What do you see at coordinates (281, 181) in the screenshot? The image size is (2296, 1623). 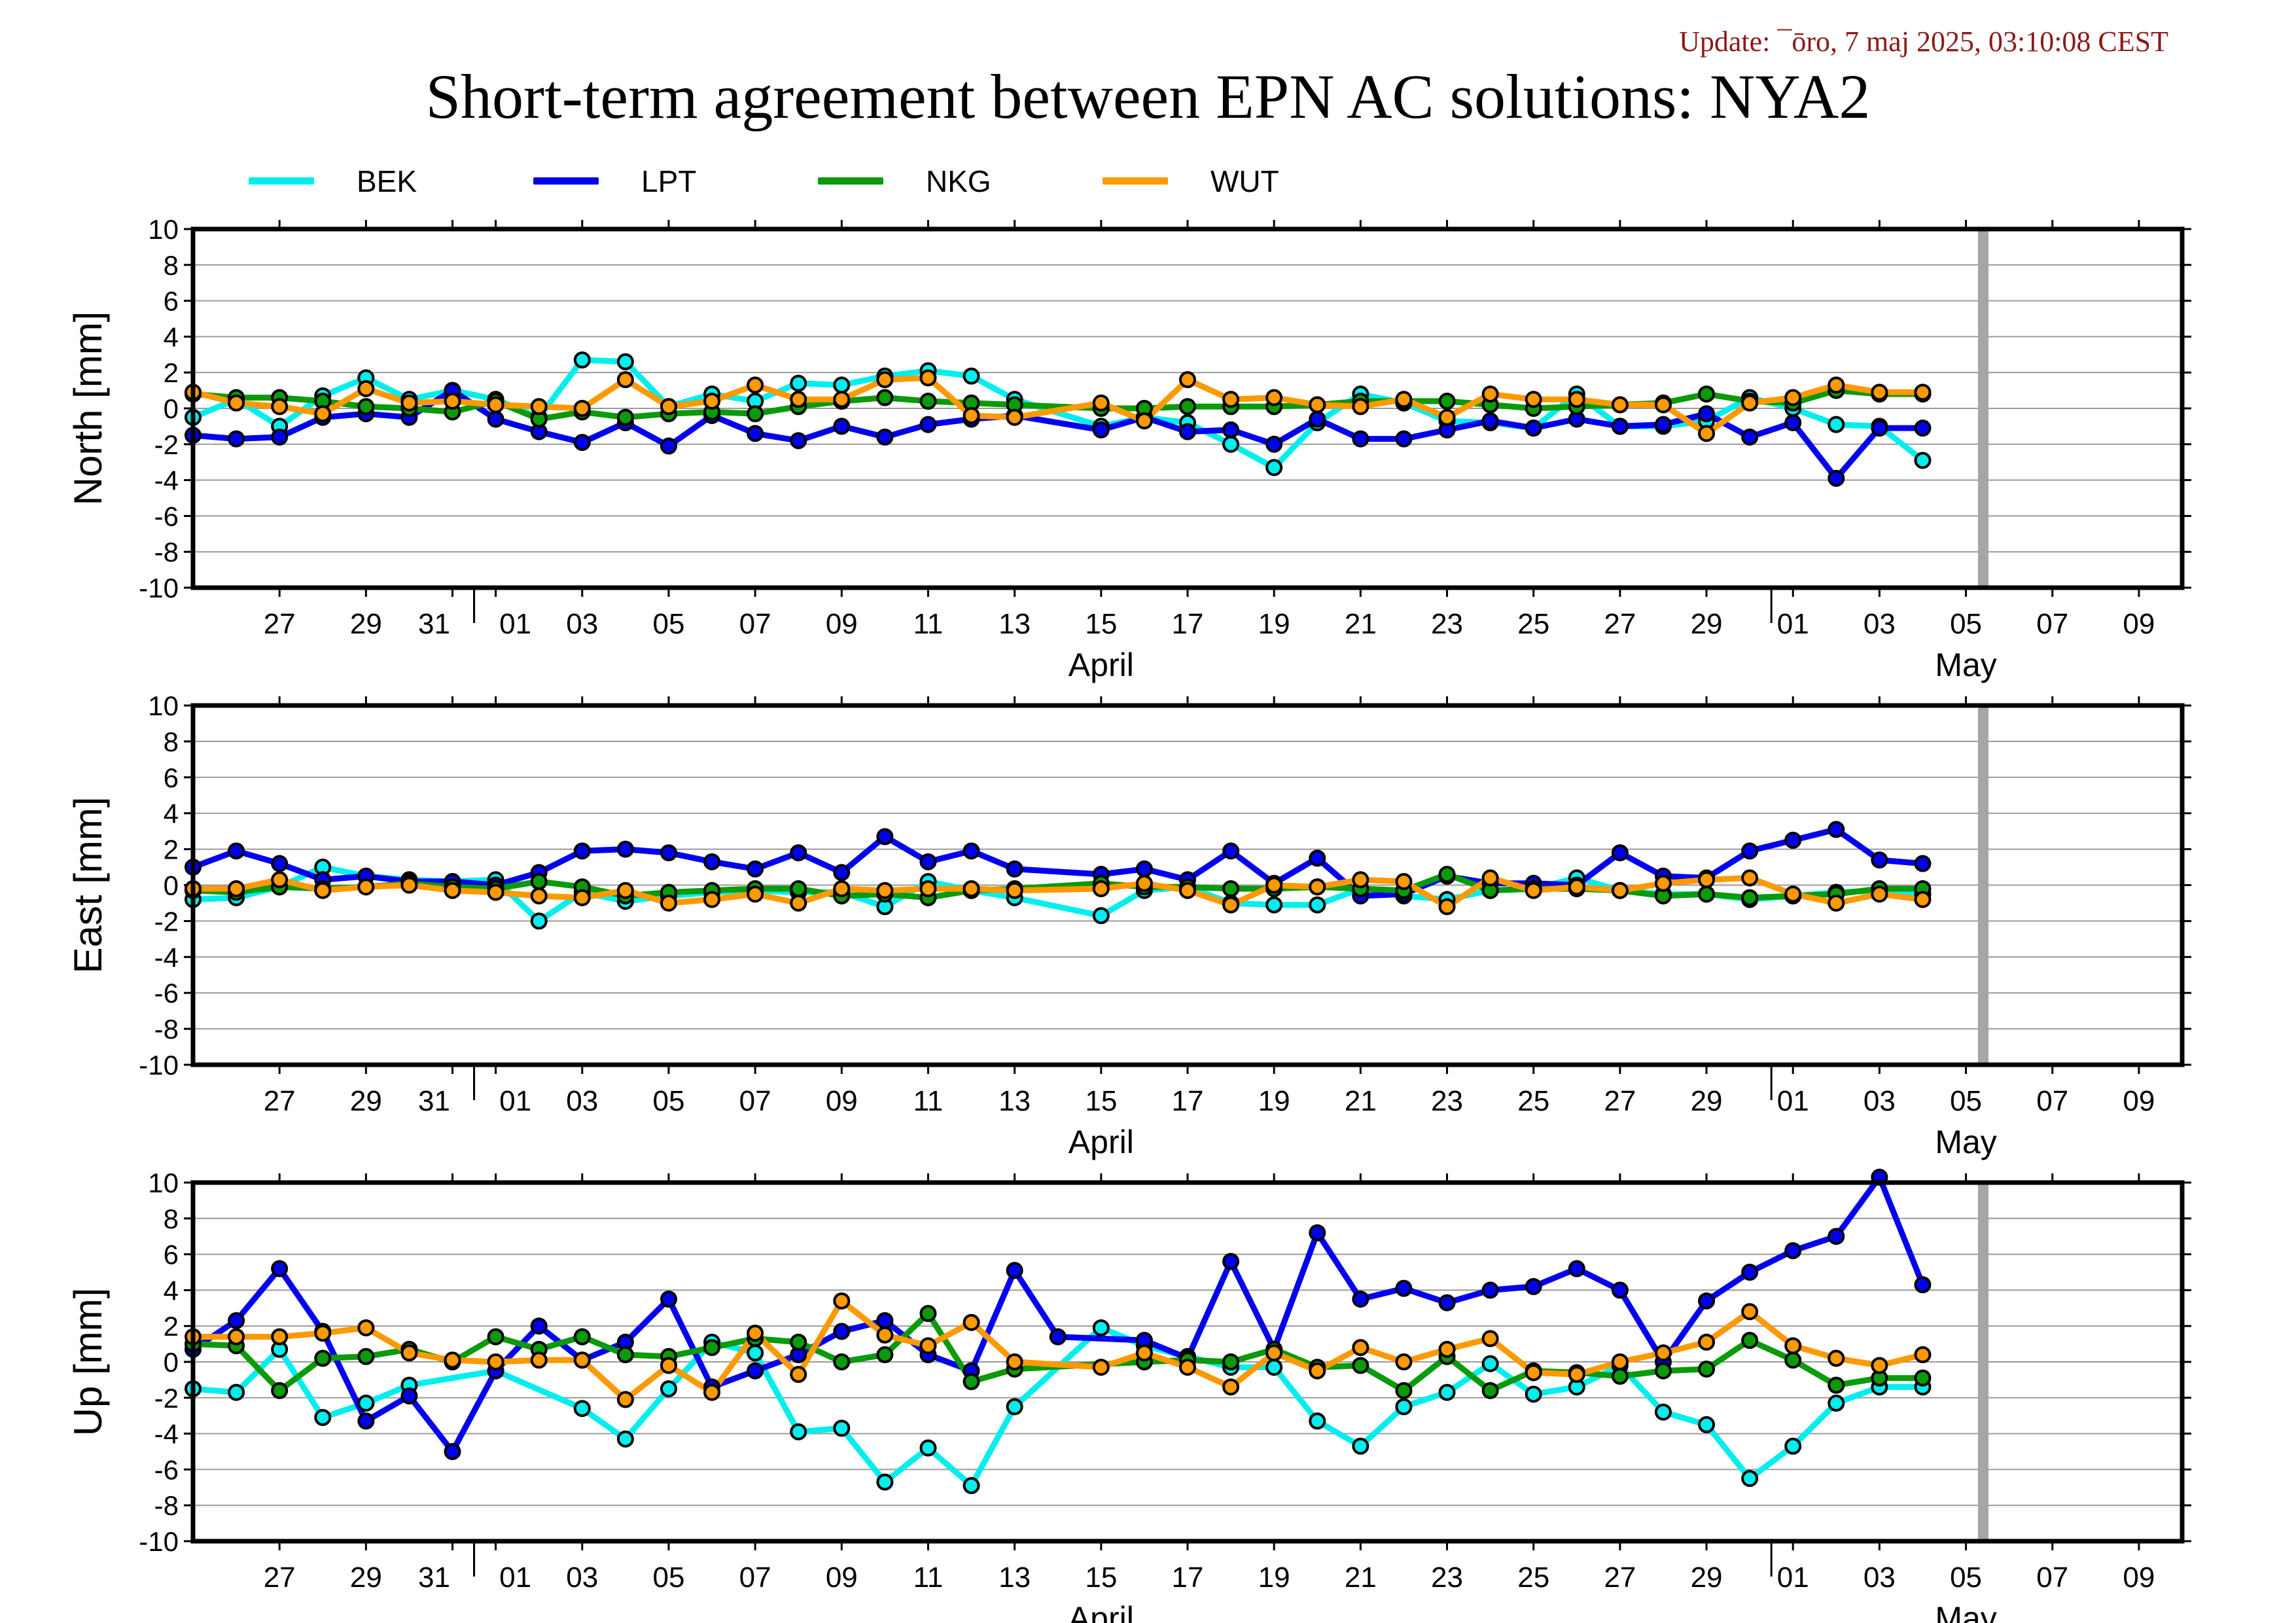 I see `legend-line-icon` at bounding box center [281, 181].